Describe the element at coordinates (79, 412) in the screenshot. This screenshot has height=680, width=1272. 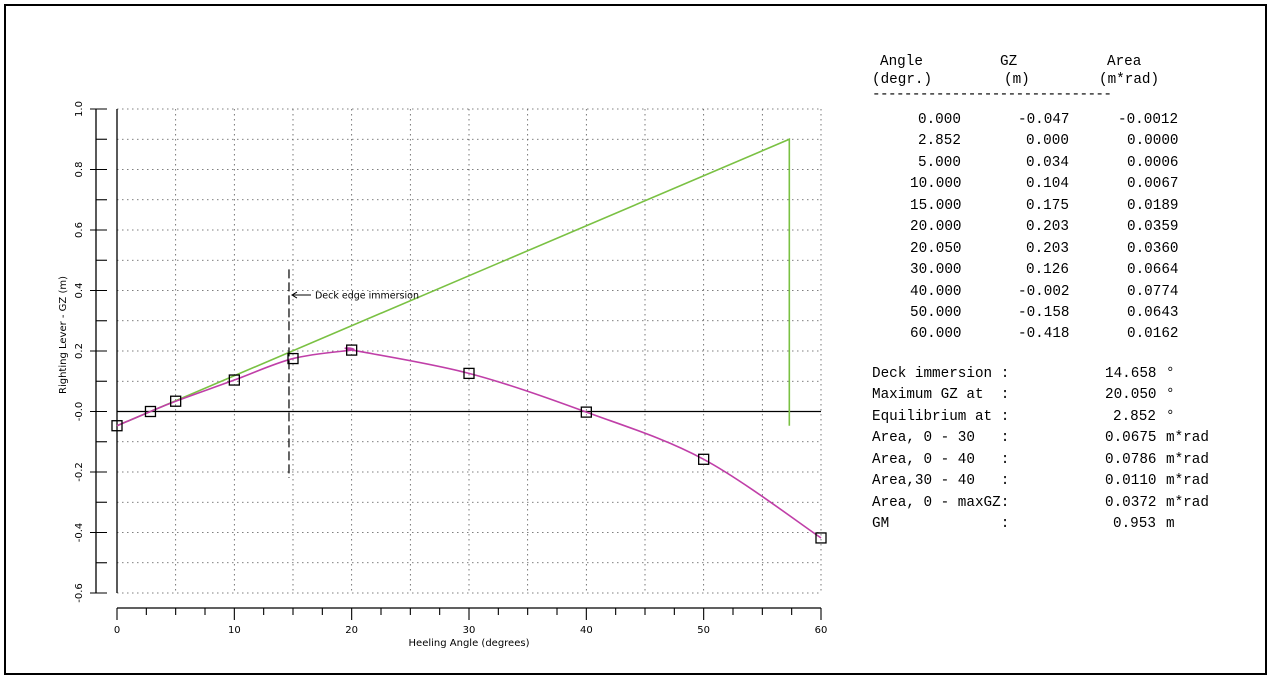
I see `y-tick-label: -0.0` at that location.